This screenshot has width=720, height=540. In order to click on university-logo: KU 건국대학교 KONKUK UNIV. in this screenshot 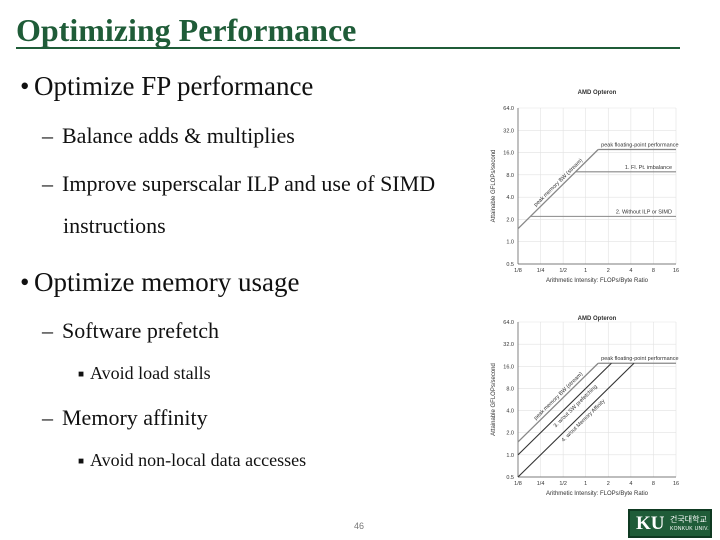, I will do `click(670, 523)`.